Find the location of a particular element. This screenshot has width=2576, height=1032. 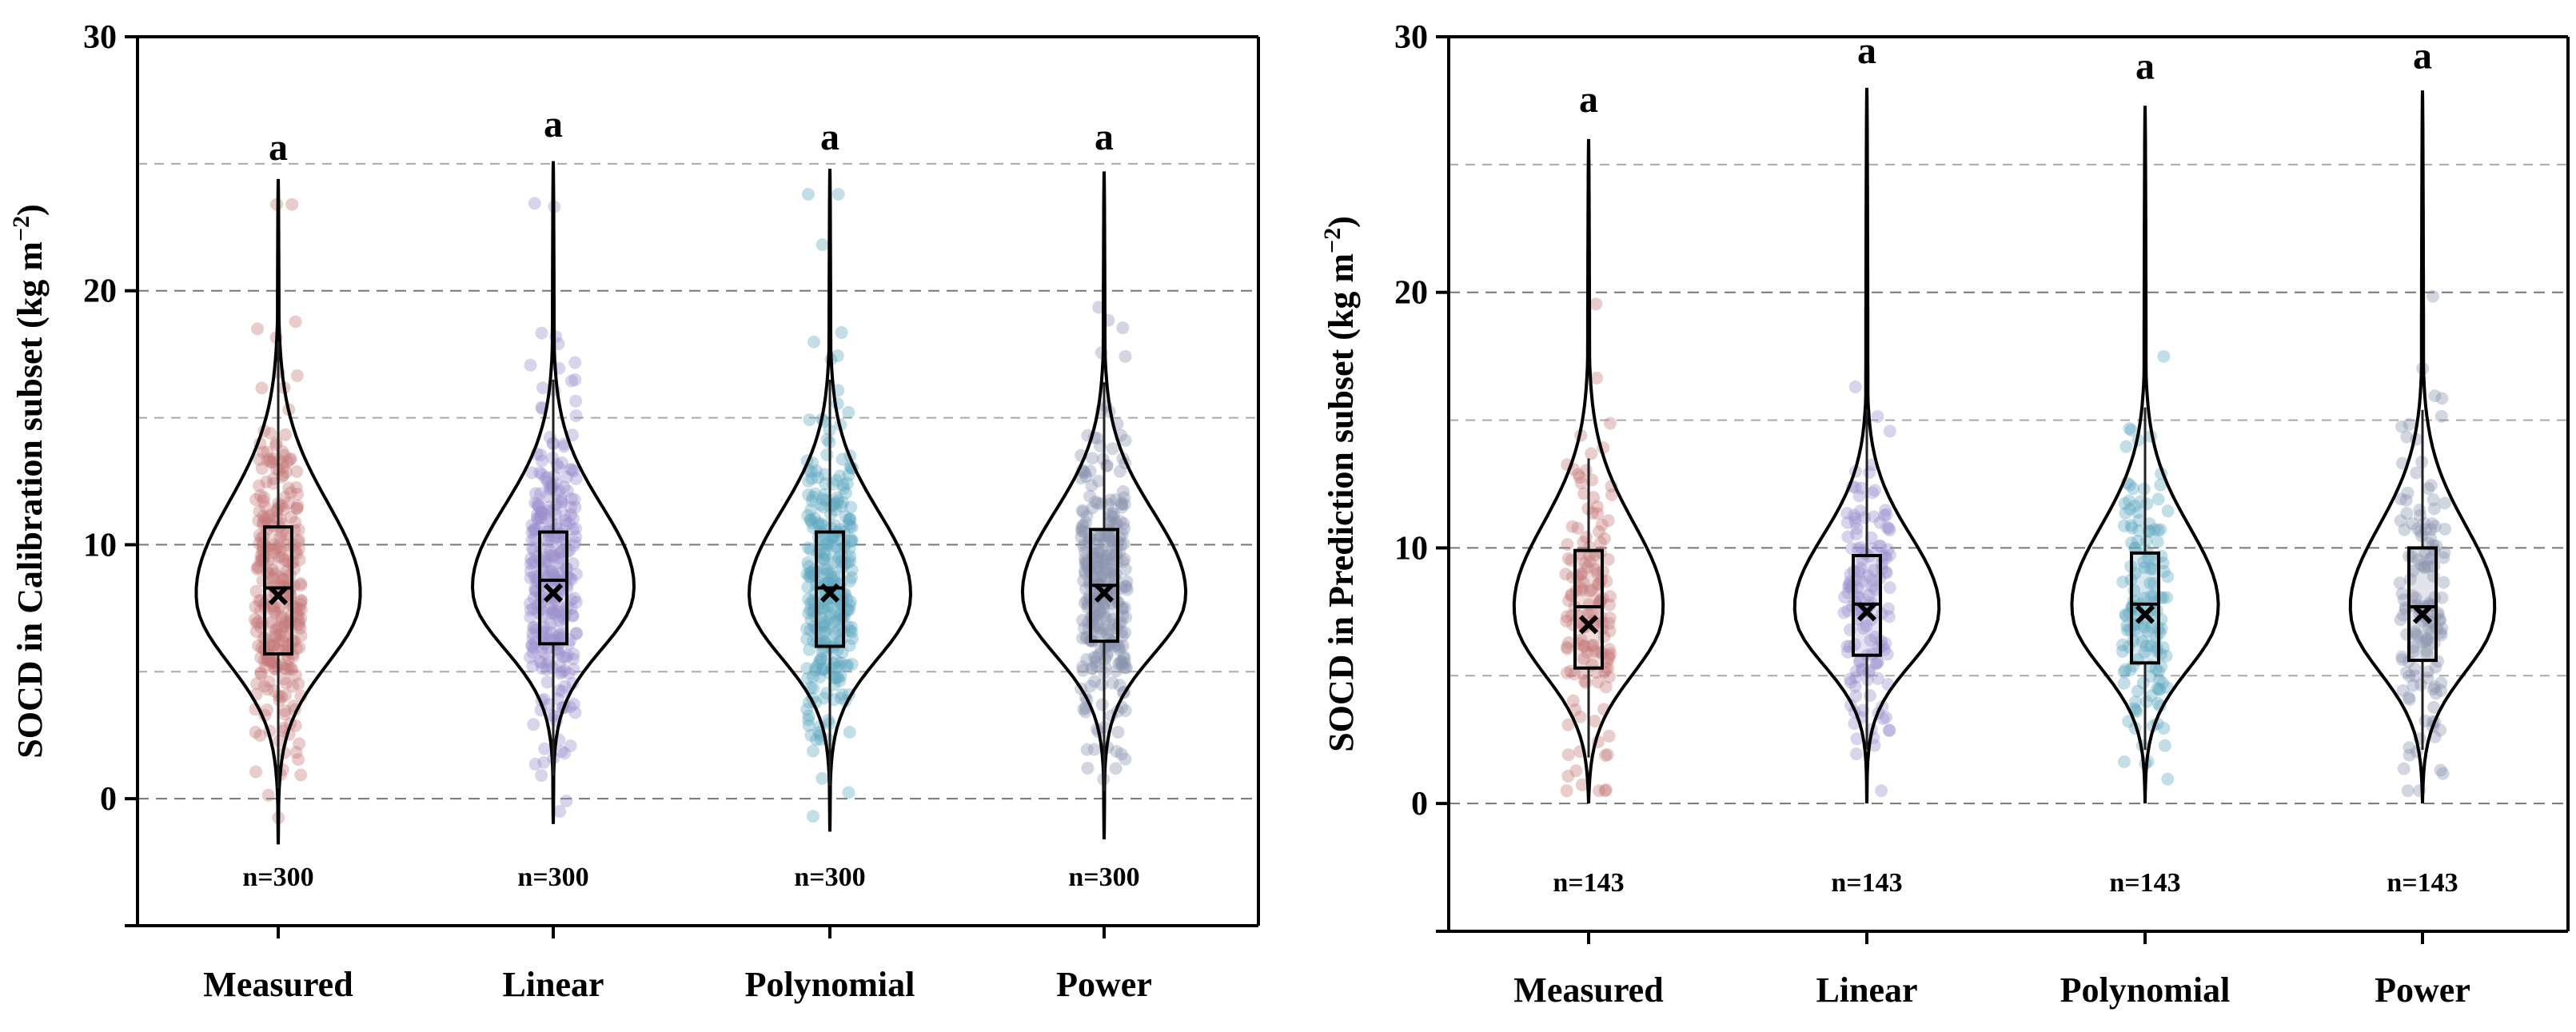

violin-group-measured: Measured a n=300 is located at coordinates (278, 565).